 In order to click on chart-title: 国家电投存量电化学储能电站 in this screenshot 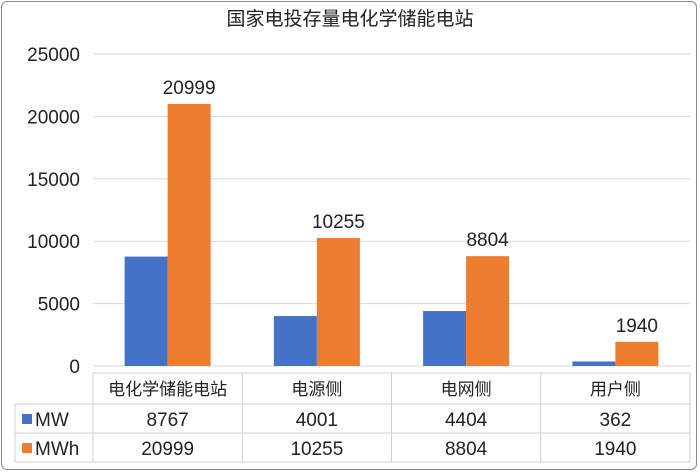, I will do `click(349, 19)`.